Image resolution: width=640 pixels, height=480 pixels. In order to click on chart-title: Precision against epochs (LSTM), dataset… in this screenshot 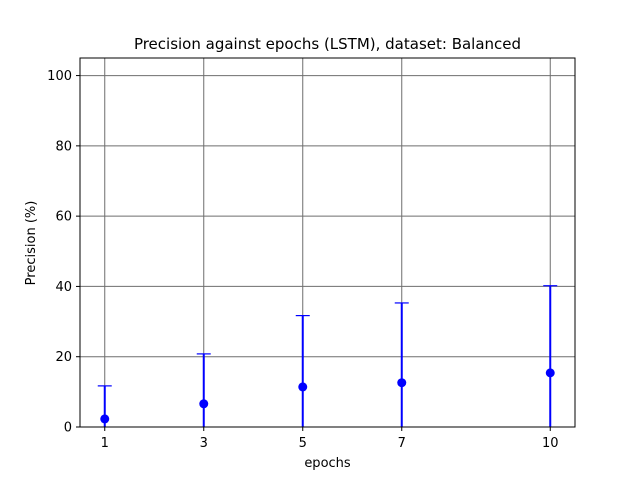, I will do `click(327, 44)`.